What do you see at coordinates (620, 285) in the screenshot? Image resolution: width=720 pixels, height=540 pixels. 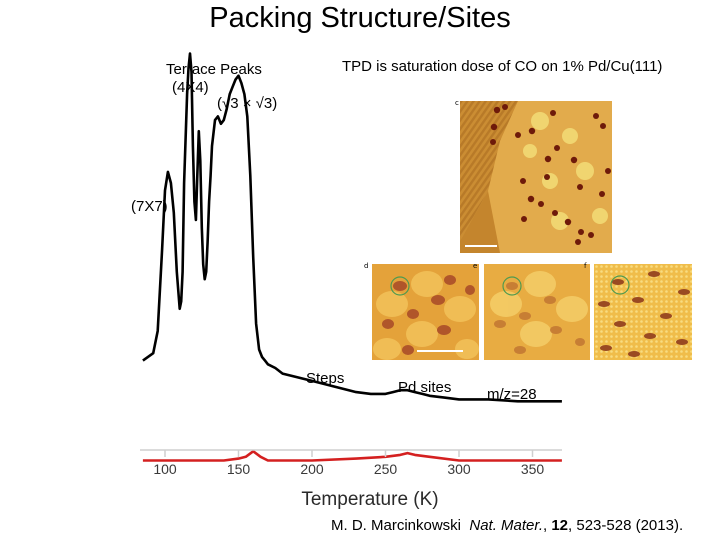 I see `pd-site-marker-f` at bounding box center [620, 285].